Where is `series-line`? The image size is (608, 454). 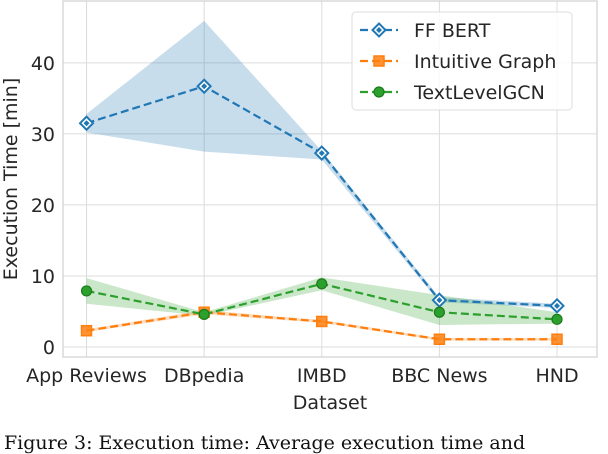
series-line is located at coordinates (322, 326).